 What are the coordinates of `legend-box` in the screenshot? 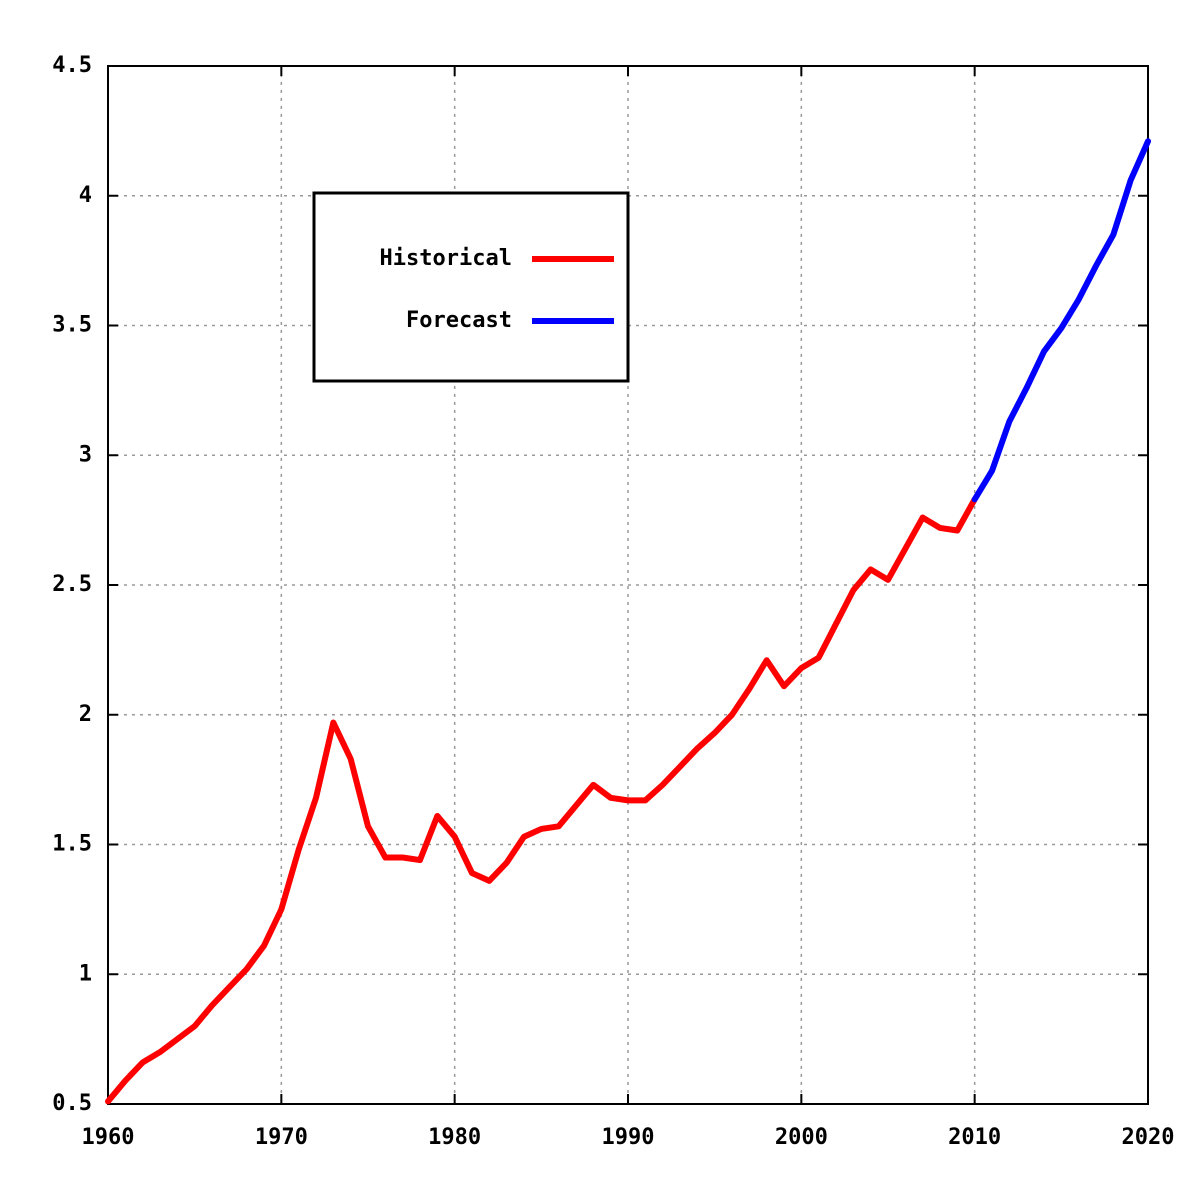 It's located at (471, 287).